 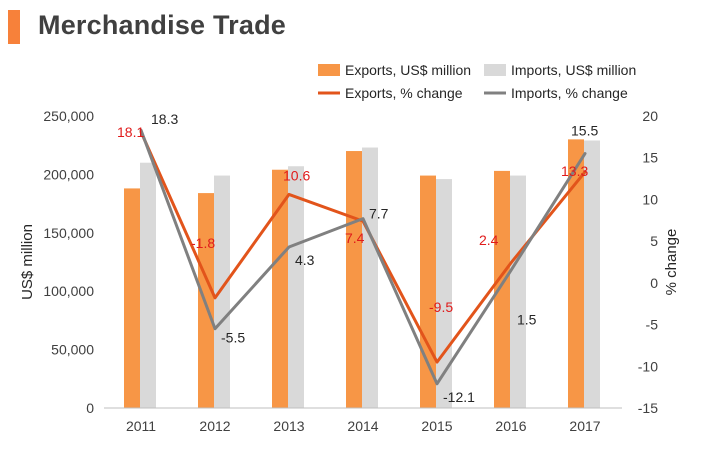 What do you see at coordinates (90, 408) in the screenshot?
I see `y-left-tick-label: 0` at bounding box center [90, 408].